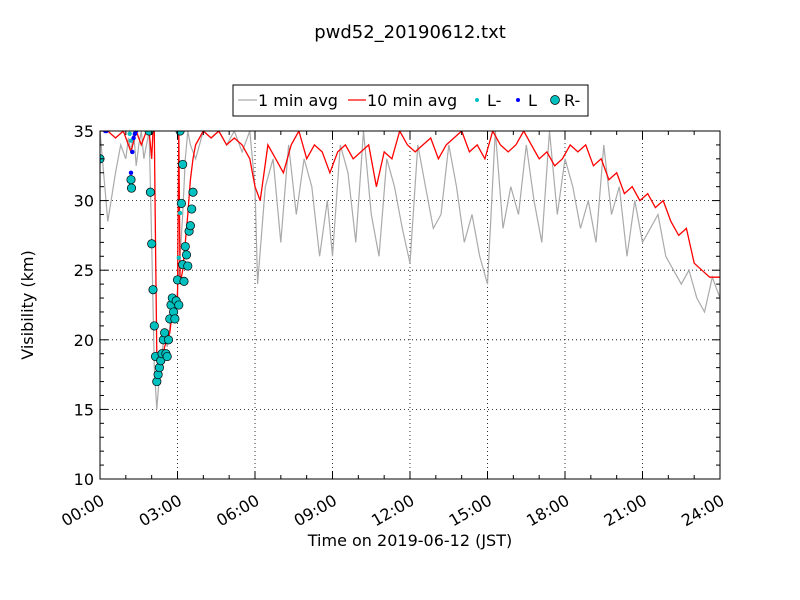 This screenshot has height=600, width=800. What do you see at coordinates (298, 100) in the screenshot?
I see `legend-label-1min: 1 min avg` at bounding box center [298, 100].